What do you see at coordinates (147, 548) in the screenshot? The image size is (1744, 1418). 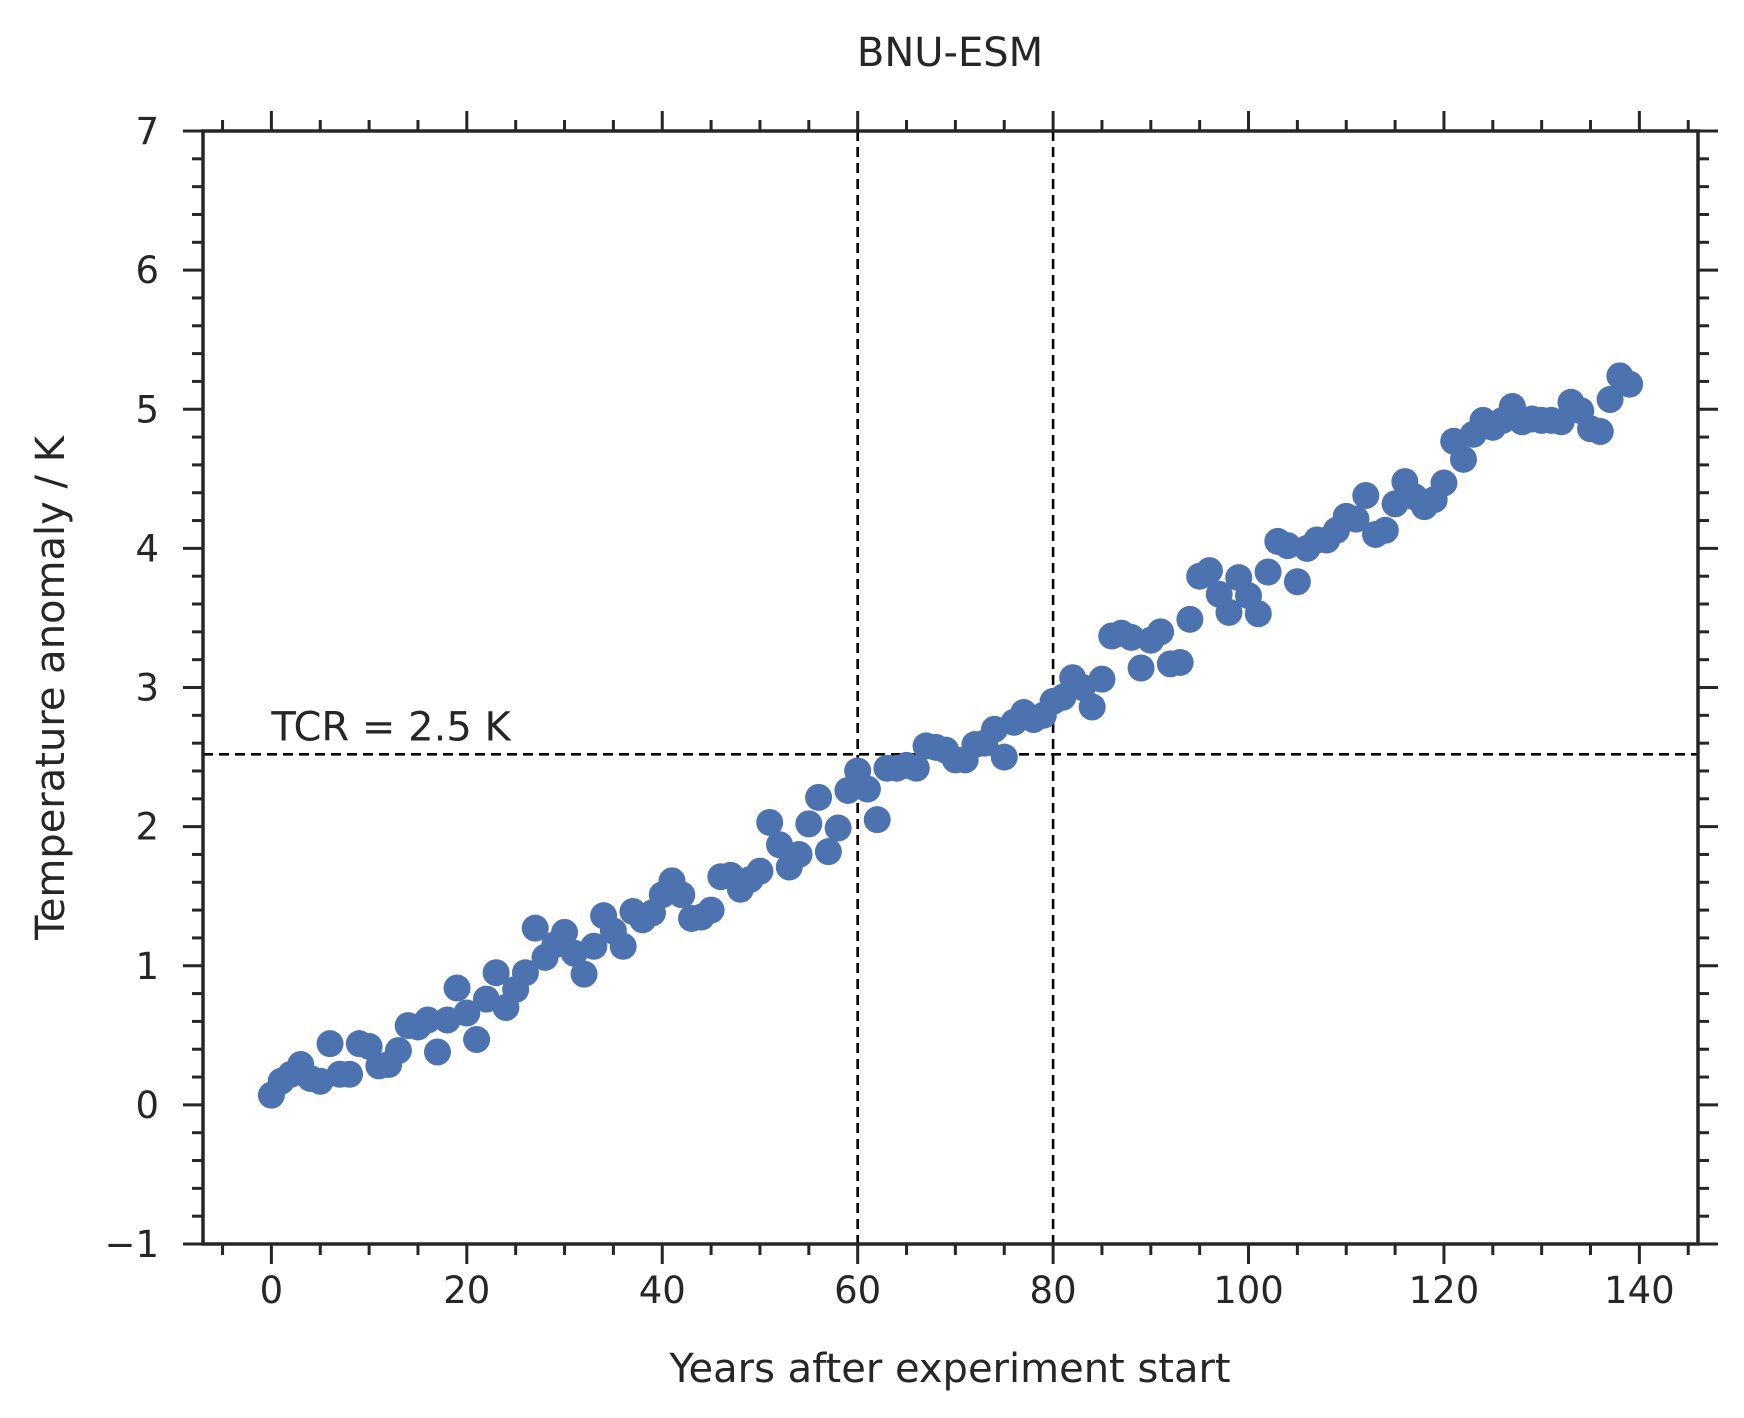 I see `y-tick-label: 4` at bounding box center [147, 548].